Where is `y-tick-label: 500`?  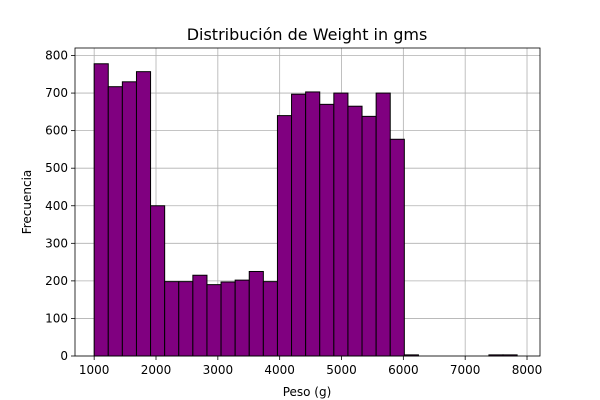
y-tick-label: 500 is located at coordinates (56, 168).